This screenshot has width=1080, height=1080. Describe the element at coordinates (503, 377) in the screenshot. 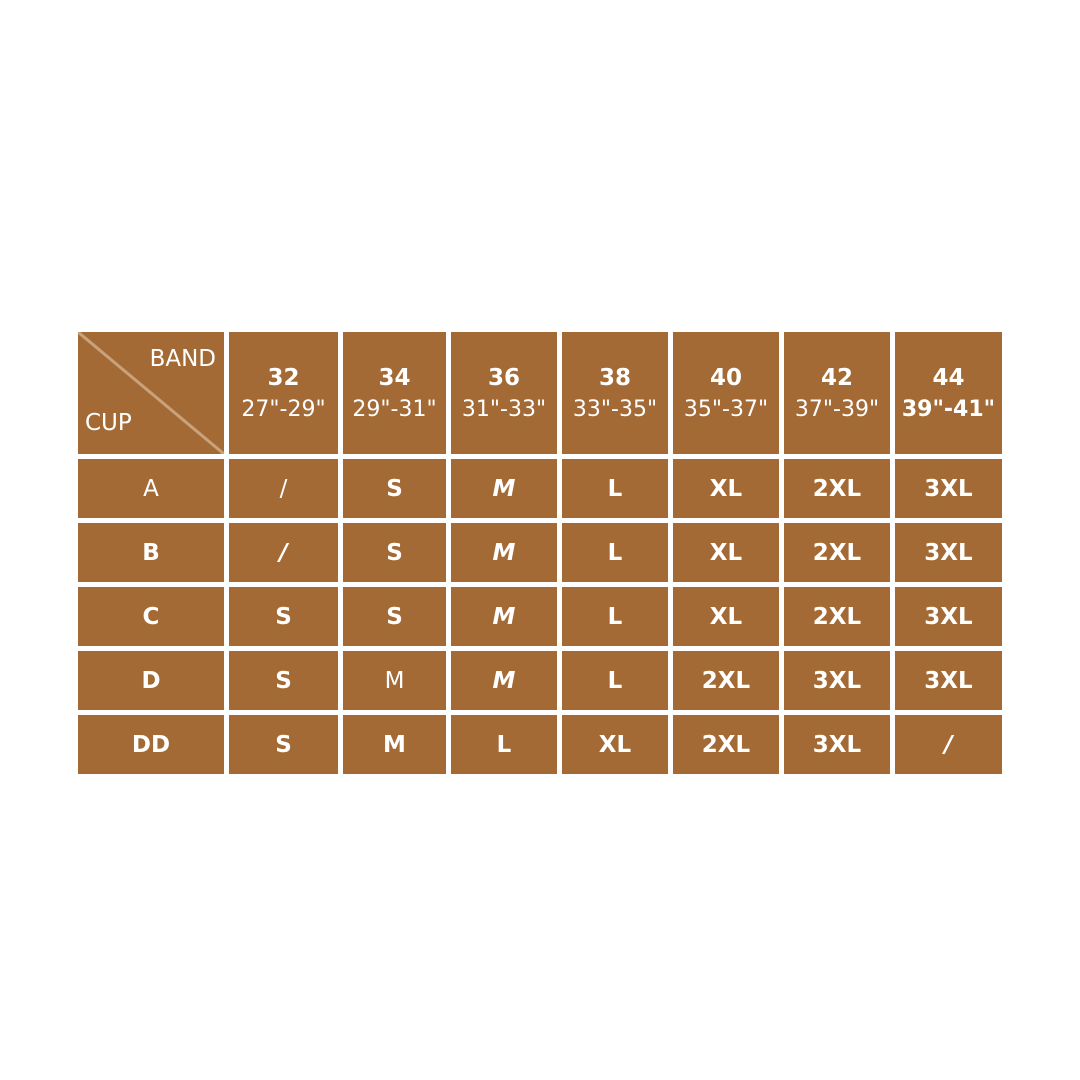

I see `band-size: 36` at that location.